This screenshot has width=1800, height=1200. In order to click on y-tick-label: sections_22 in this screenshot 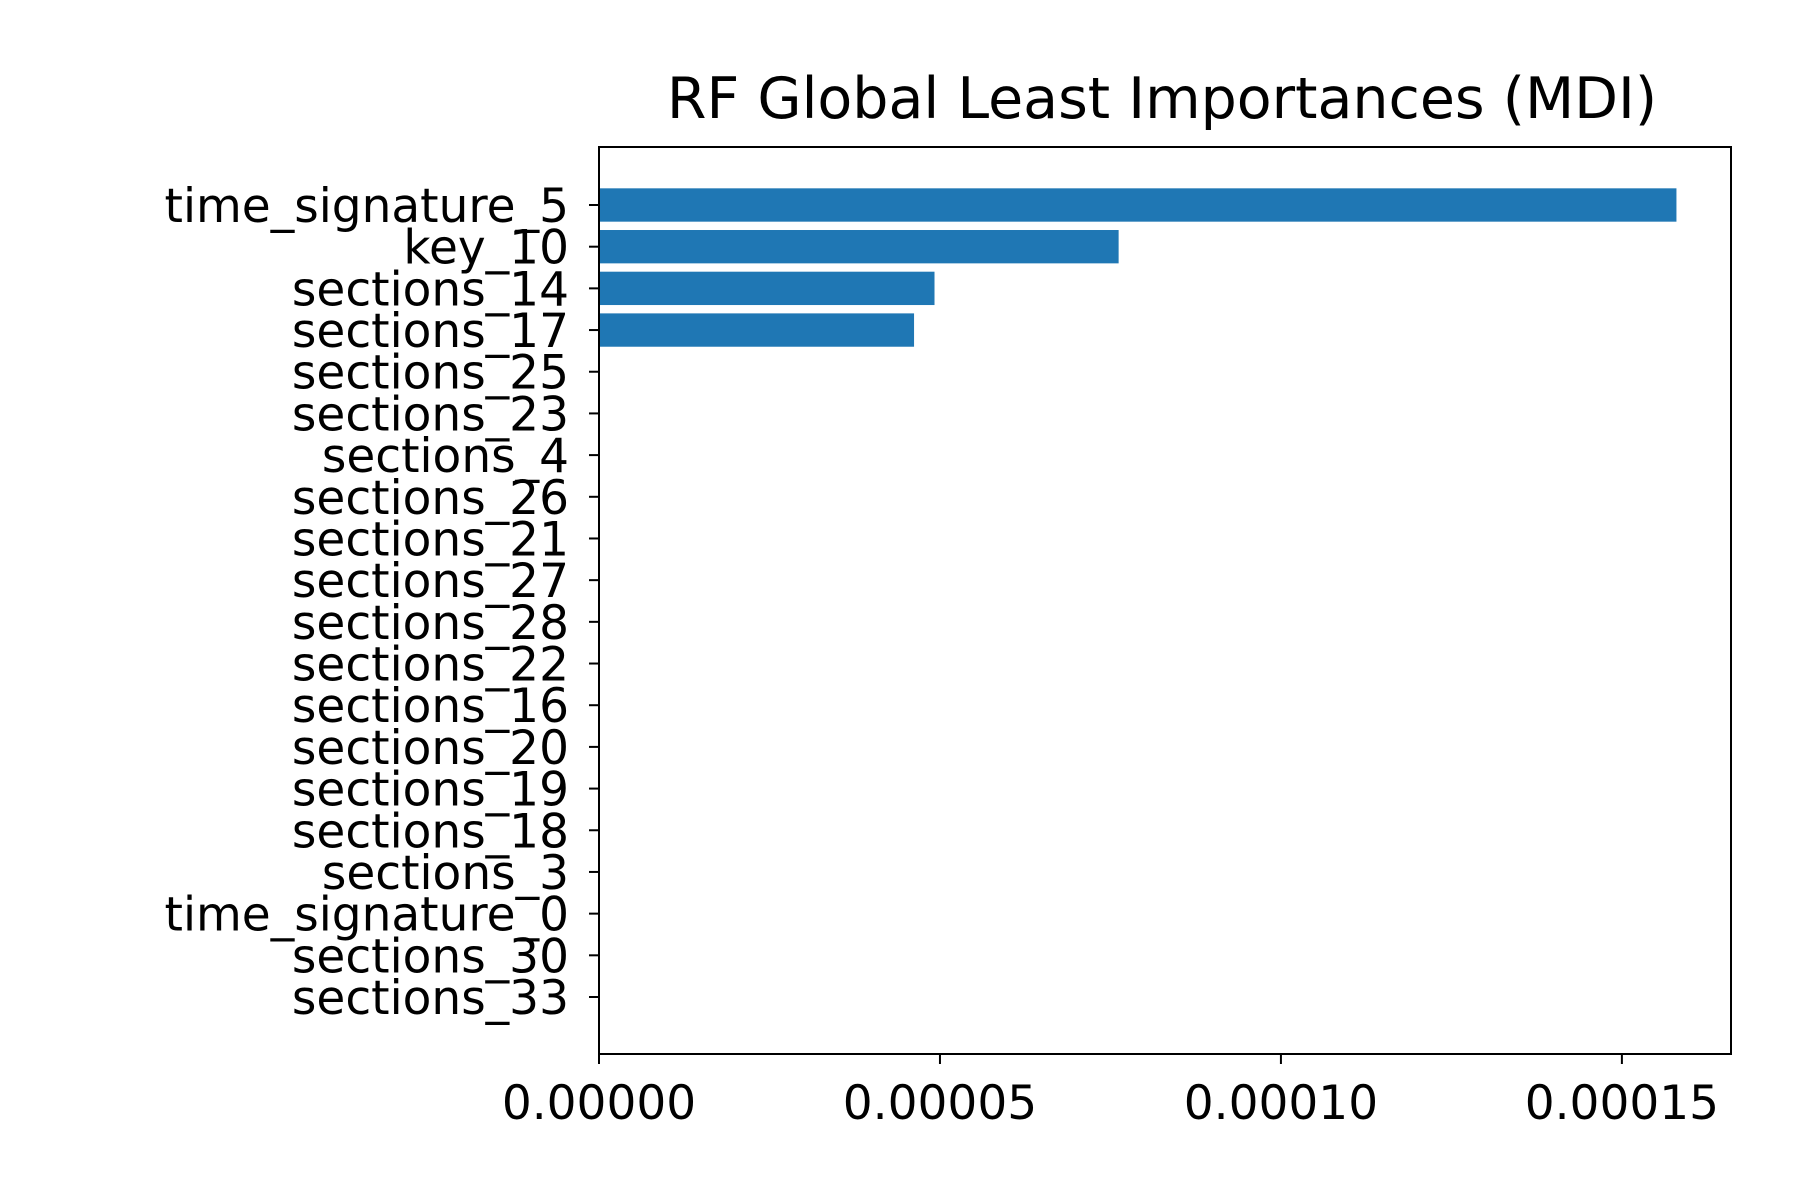, I will do `click(430, 665)`.